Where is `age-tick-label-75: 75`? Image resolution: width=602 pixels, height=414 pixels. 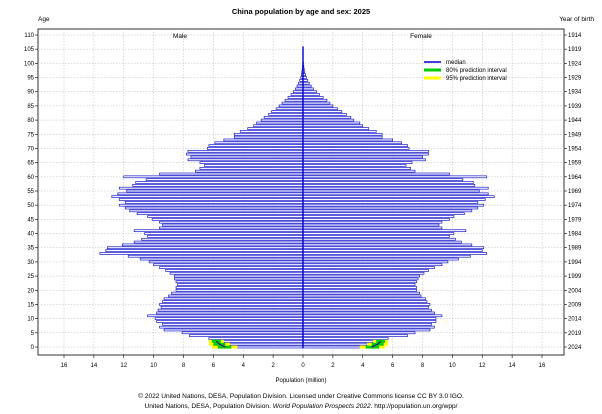 age-tick-label-75: 75 is located at coordinates (30, 135).